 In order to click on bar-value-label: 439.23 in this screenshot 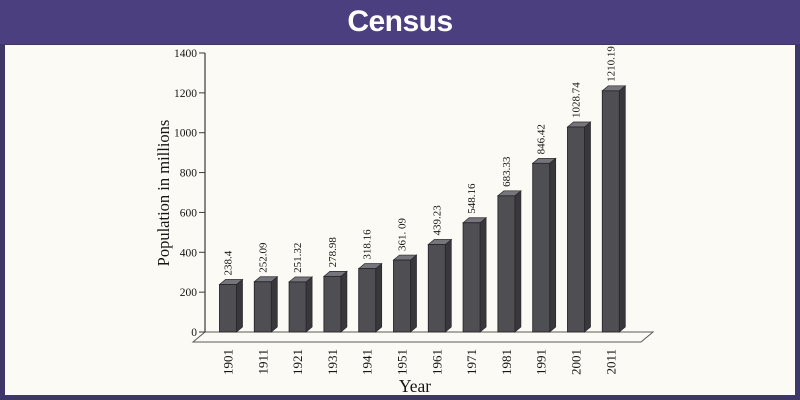, I will do `click(437, 220)`.